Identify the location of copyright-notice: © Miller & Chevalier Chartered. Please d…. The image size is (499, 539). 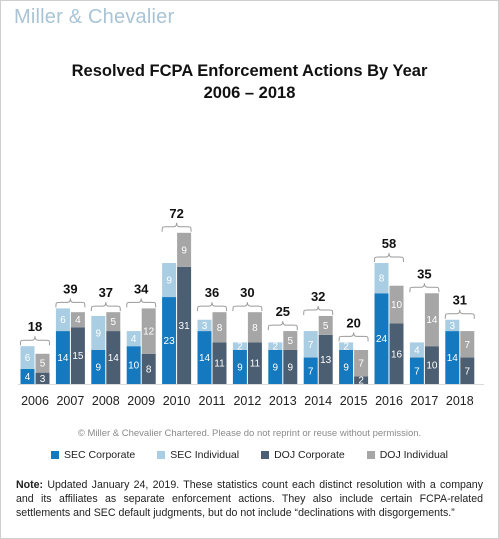
(249, 433).